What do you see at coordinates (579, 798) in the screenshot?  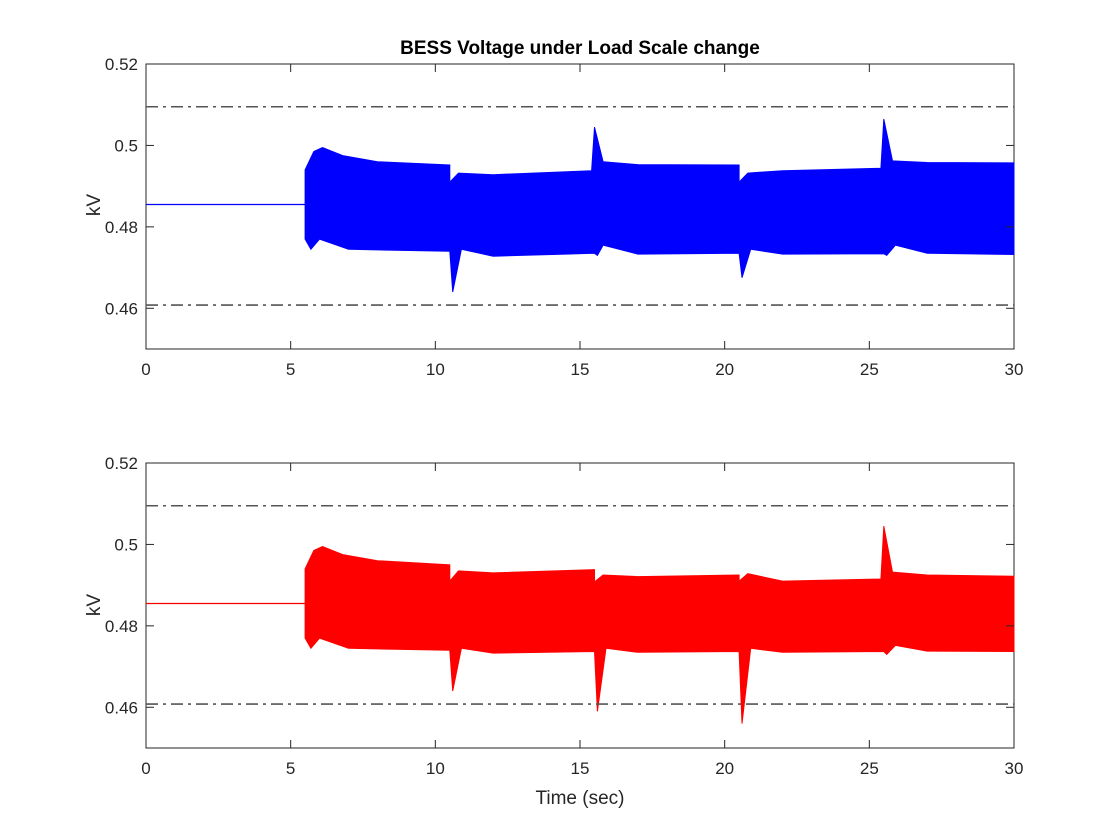 I see `x-axis-label: Time (sec)` at bounding box center [579, 798].